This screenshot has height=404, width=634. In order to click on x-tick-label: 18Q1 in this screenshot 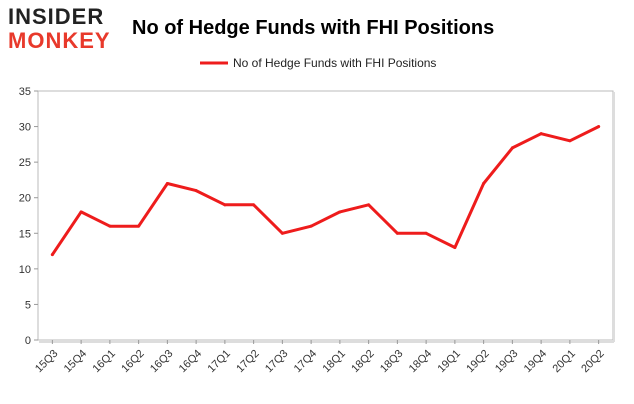, I will do `click(334, 362)`.